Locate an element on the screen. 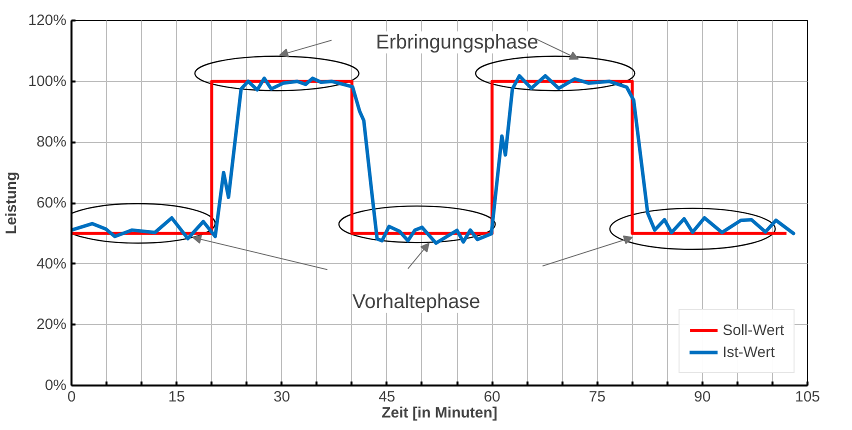 The image size is (852, 430). x-tick-label: 75 is located at coordinates (597, 397).